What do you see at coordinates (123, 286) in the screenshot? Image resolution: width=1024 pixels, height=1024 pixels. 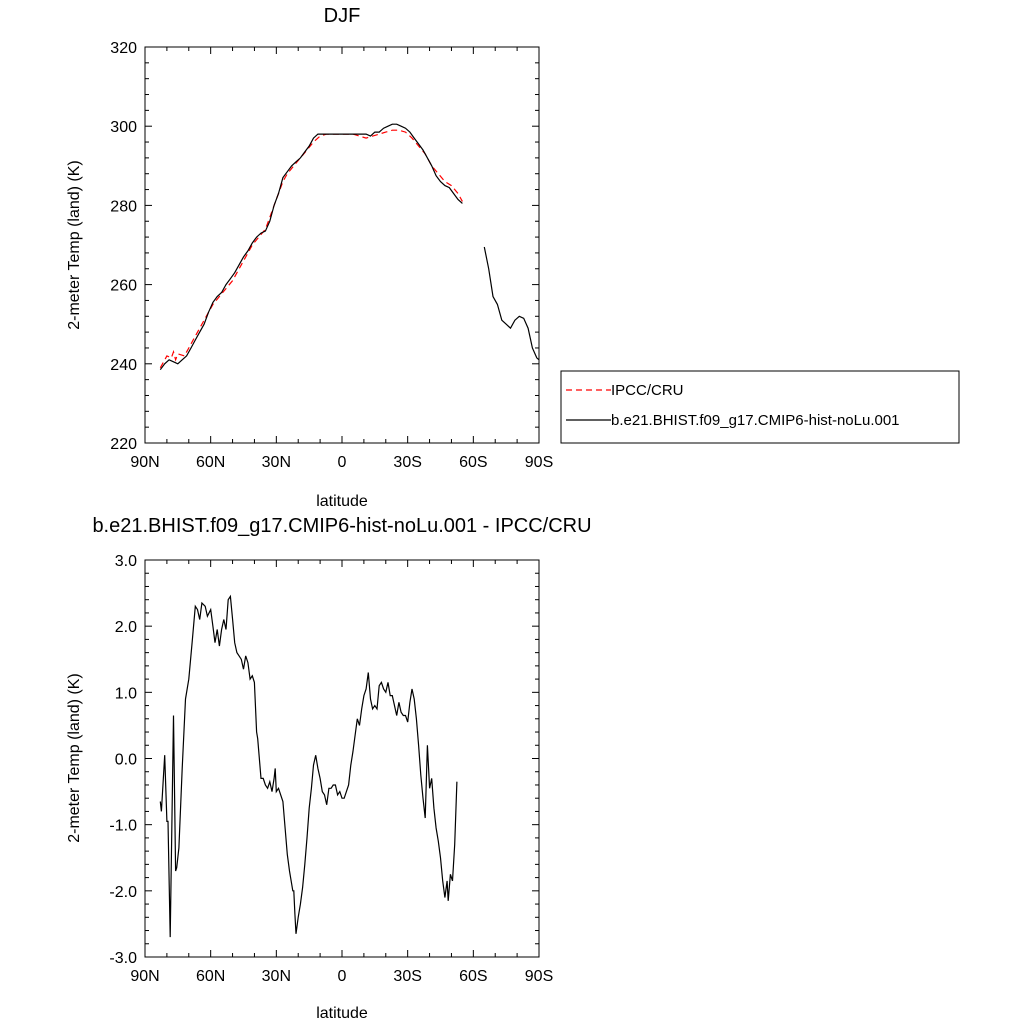 I see `y-tick-label: 260` at bounding box center [123, 286].